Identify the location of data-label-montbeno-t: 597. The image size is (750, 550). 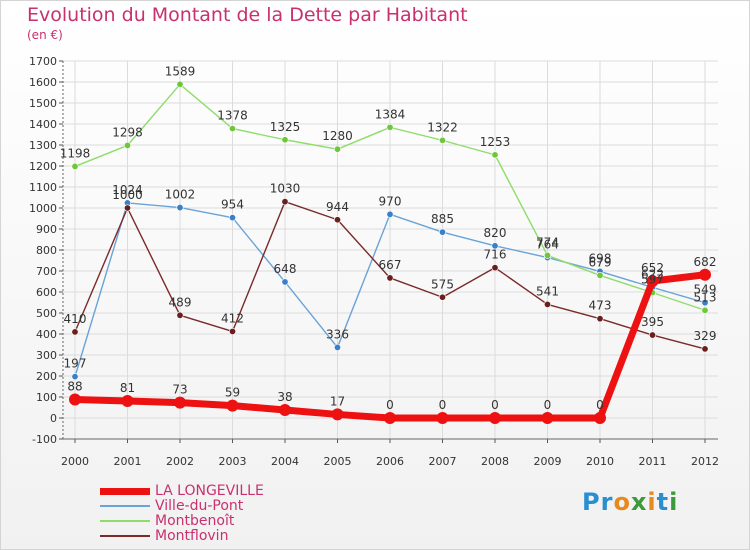
(652, 280).